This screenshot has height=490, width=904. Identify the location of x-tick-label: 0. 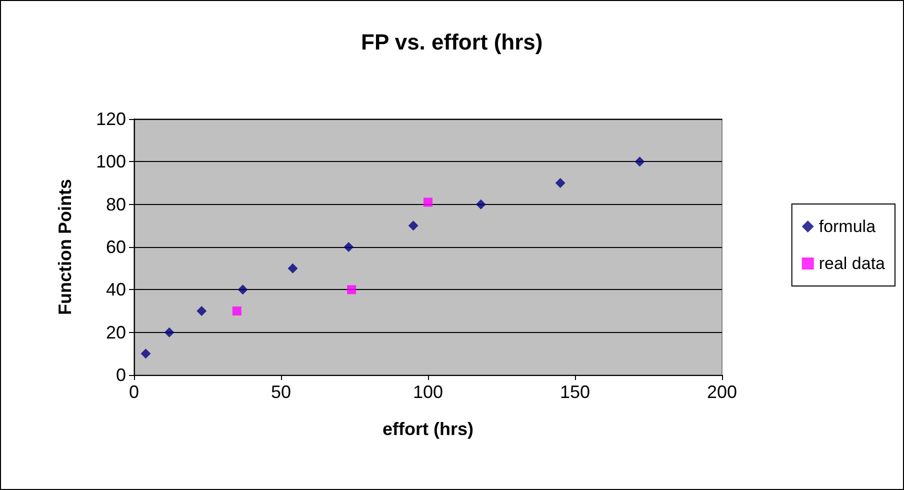
(134, 392).